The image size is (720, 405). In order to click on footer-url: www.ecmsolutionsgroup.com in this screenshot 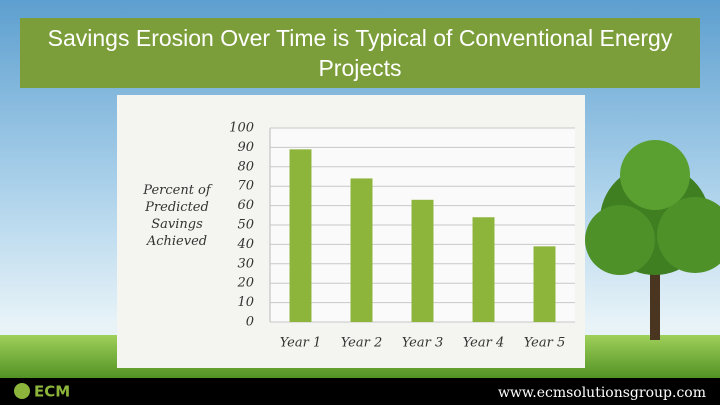, I will do `click(602, 393)`.